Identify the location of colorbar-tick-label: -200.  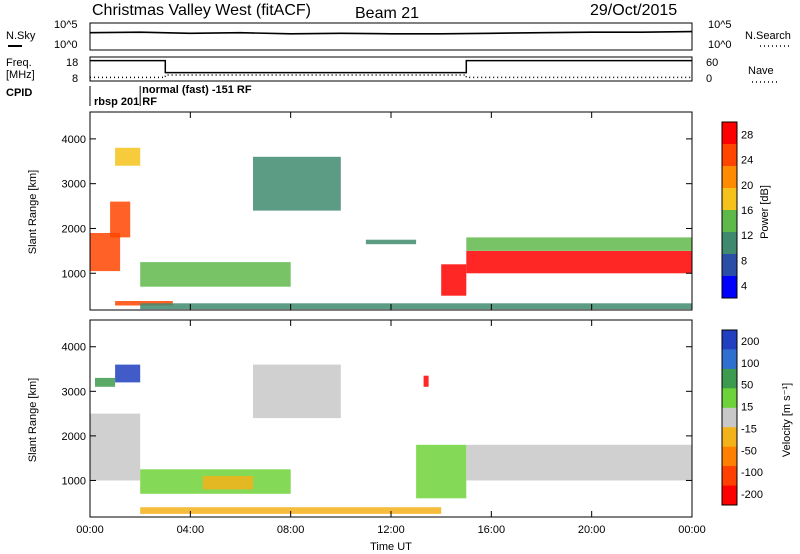
(752, 495).